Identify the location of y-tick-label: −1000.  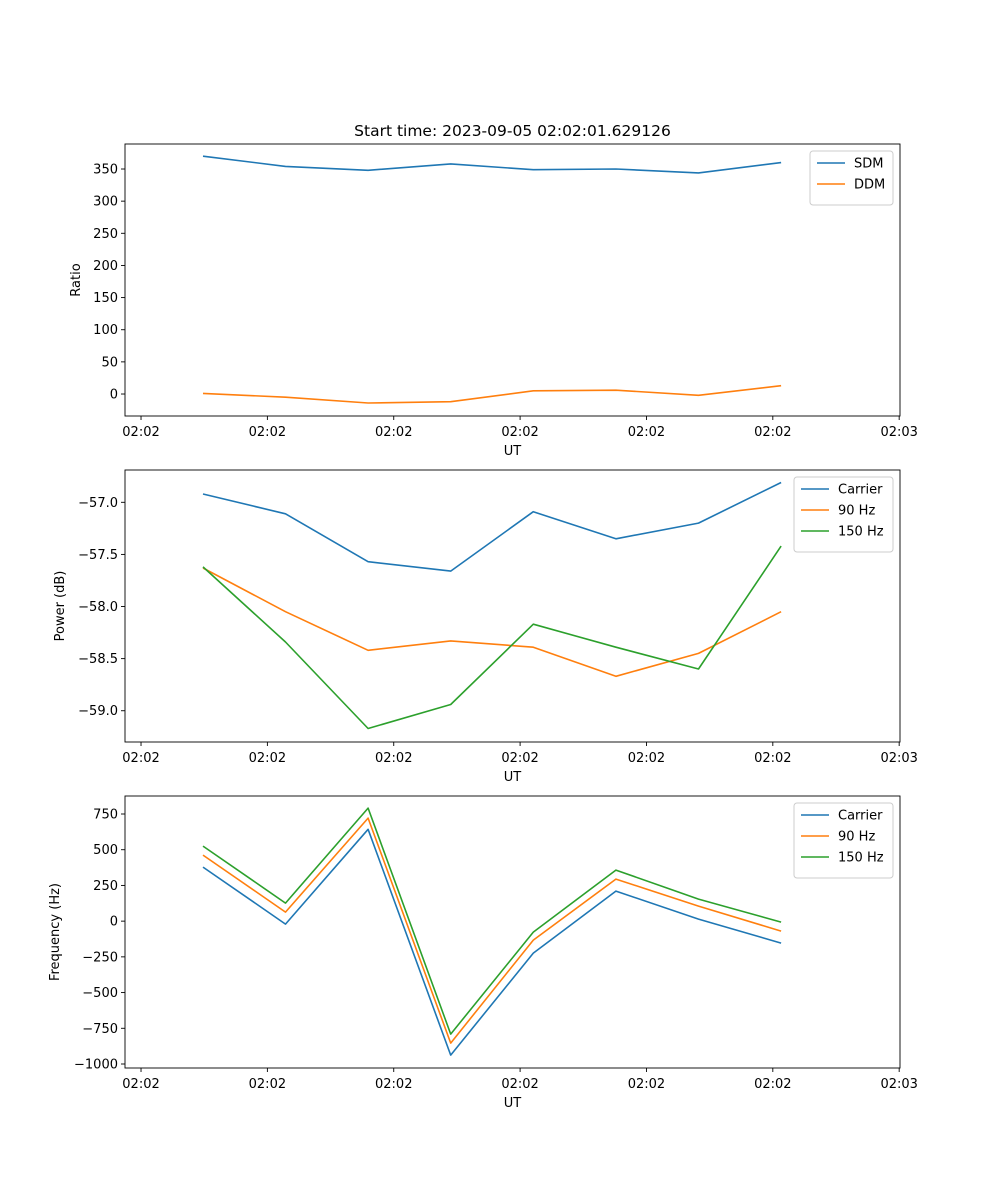
(96, 1065).